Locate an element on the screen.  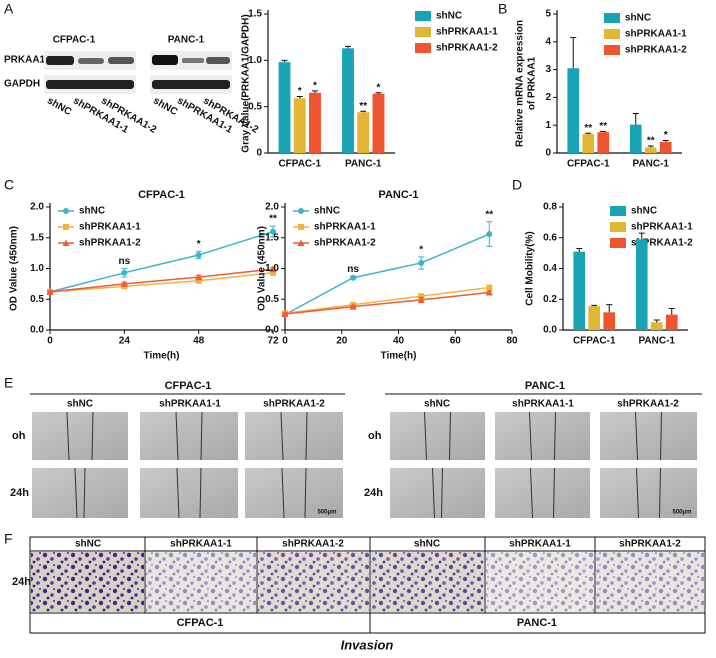
blot-row: GAPDH is located at coordinates (22, 84).